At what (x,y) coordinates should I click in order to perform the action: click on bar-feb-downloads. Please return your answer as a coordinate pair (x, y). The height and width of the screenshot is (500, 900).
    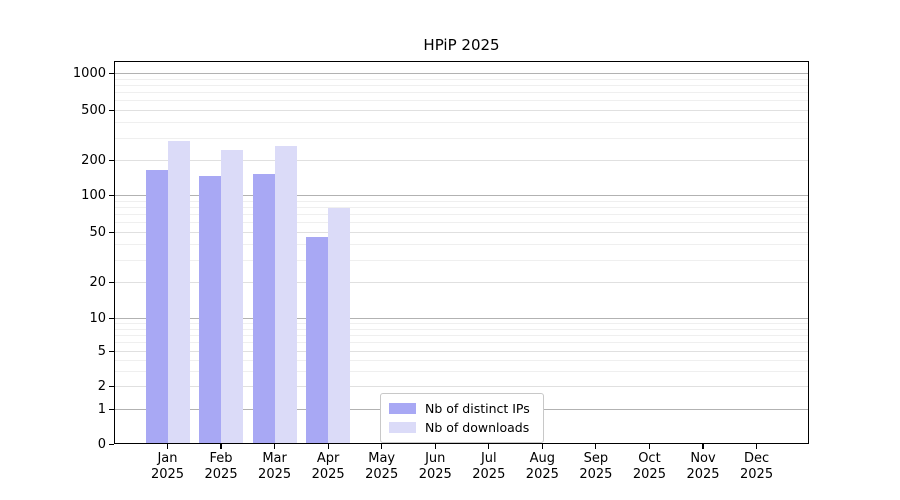
    Looking at the image, I should click on (232, 297).